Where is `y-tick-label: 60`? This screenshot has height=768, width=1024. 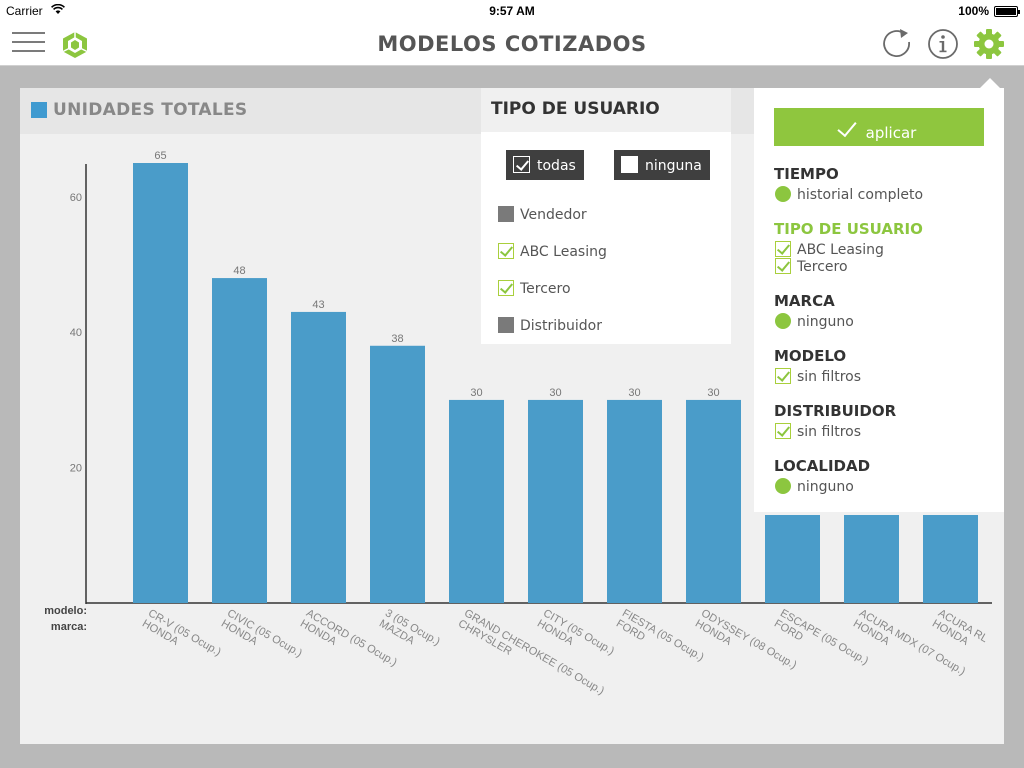 y-tick-label: 60 is located at coordinates (76, 198).